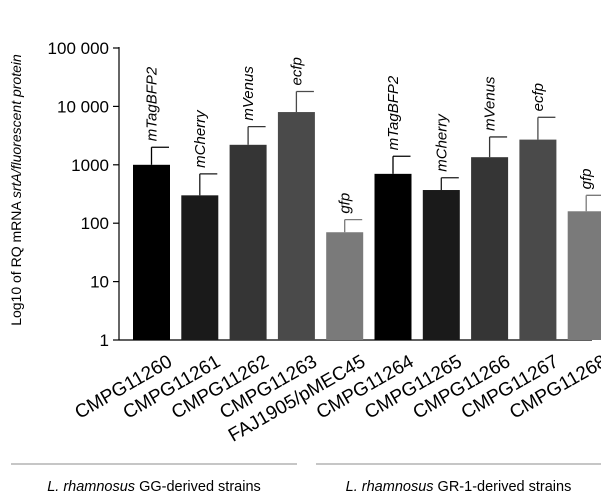  I want to click on y-tick-label: 100, so click(95, 223).